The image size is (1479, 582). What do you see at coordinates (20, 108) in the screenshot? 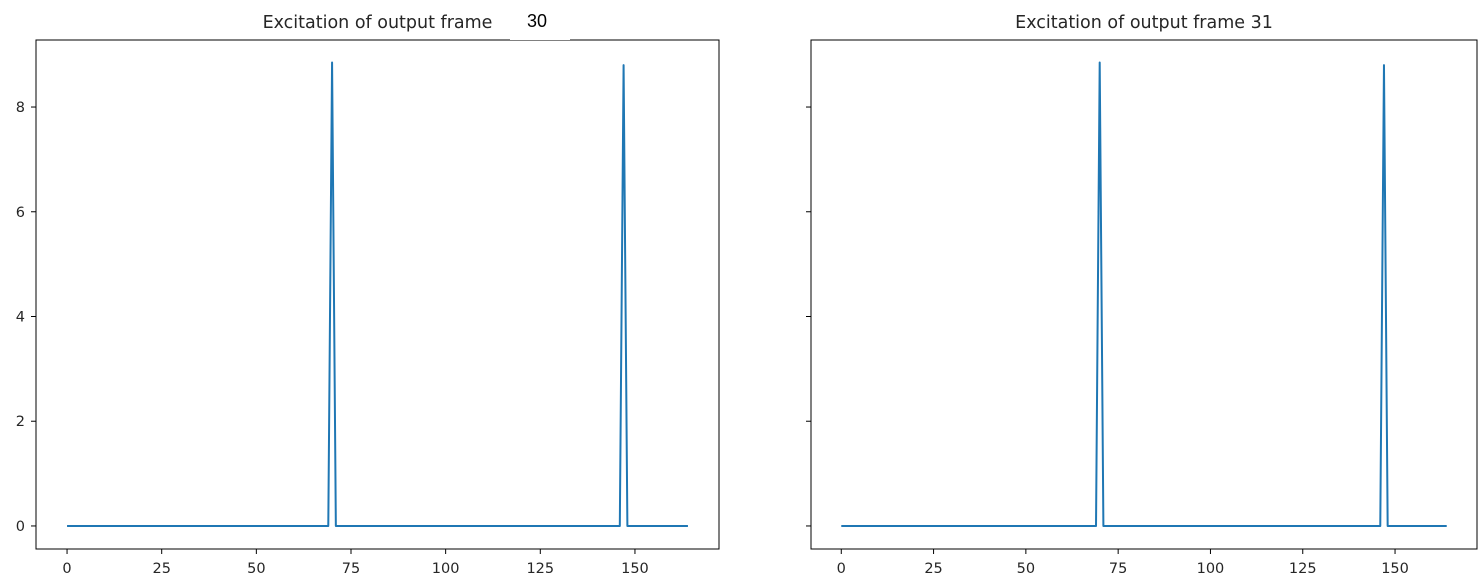
I see `y-tick-label: 8` at bounding box center [20, 108].